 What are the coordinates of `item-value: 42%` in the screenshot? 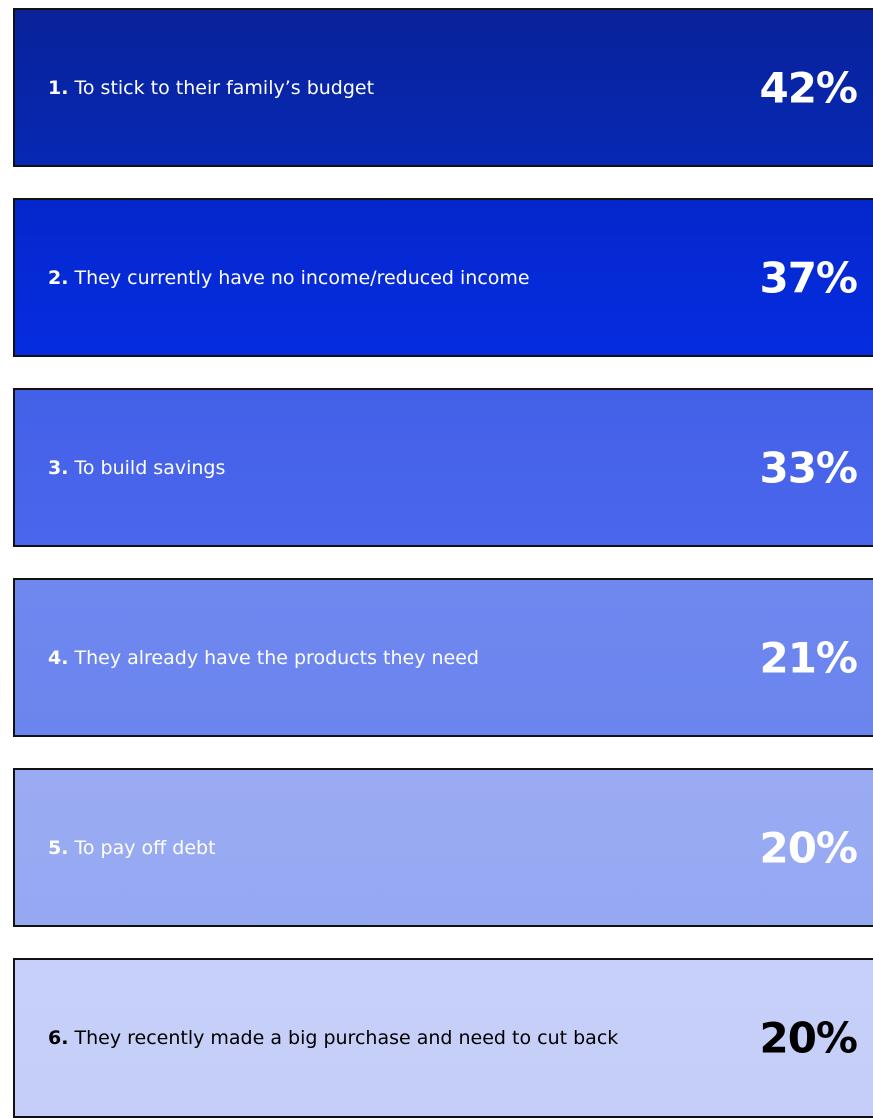 It's located at (808, 87).